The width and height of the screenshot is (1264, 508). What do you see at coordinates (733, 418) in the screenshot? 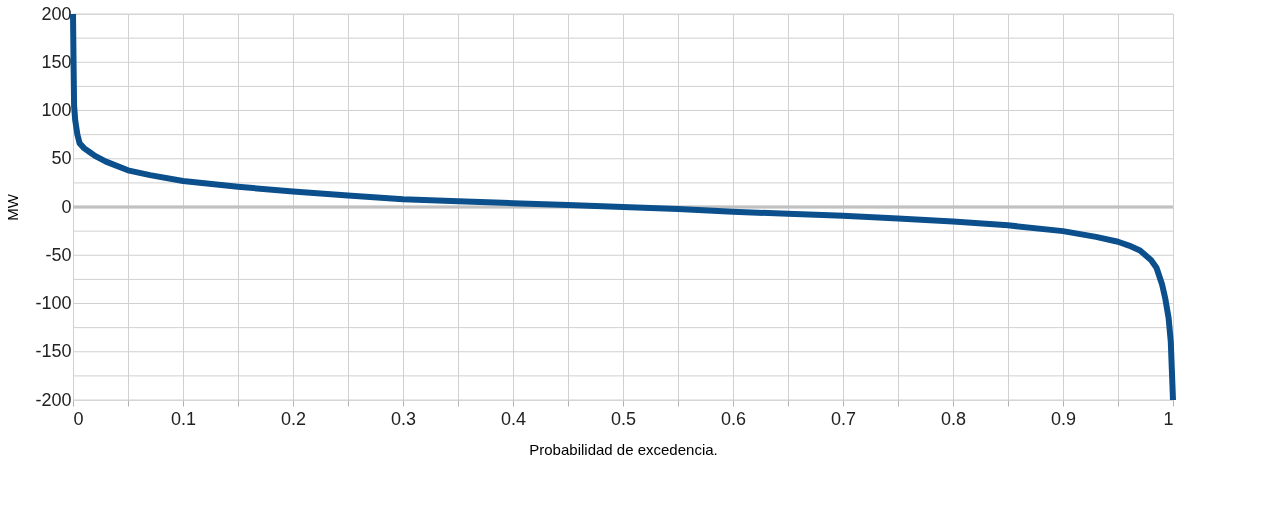
I see `x-tick-label: 0.6` at bounding box center [733, 418].